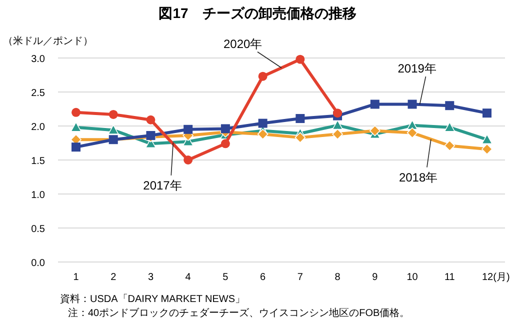 The image size is (515, 327). What do you see at coordinates (38, 195) in the screenshot?
I see `y-tick-label: 1.0` at bounding box center [38, 195].